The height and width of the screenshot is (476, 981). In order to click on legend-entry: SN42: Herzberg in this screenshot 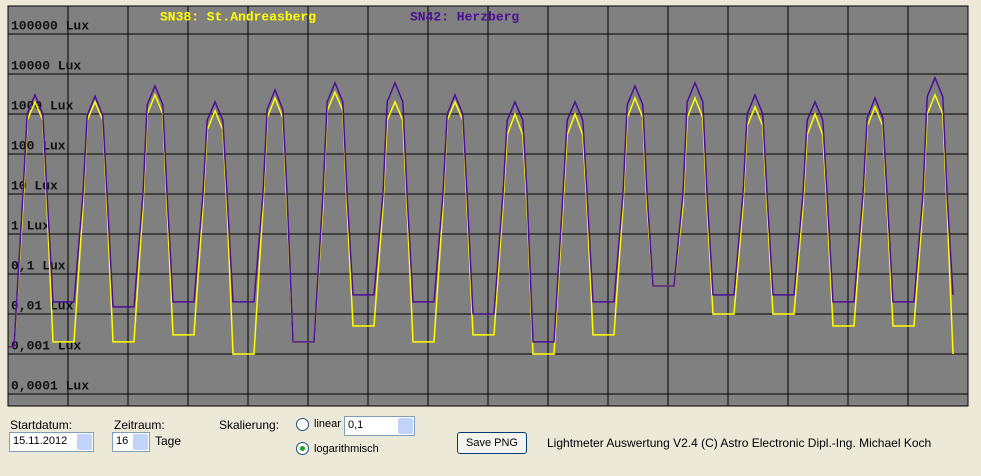, I will do `click(464, 16)`.